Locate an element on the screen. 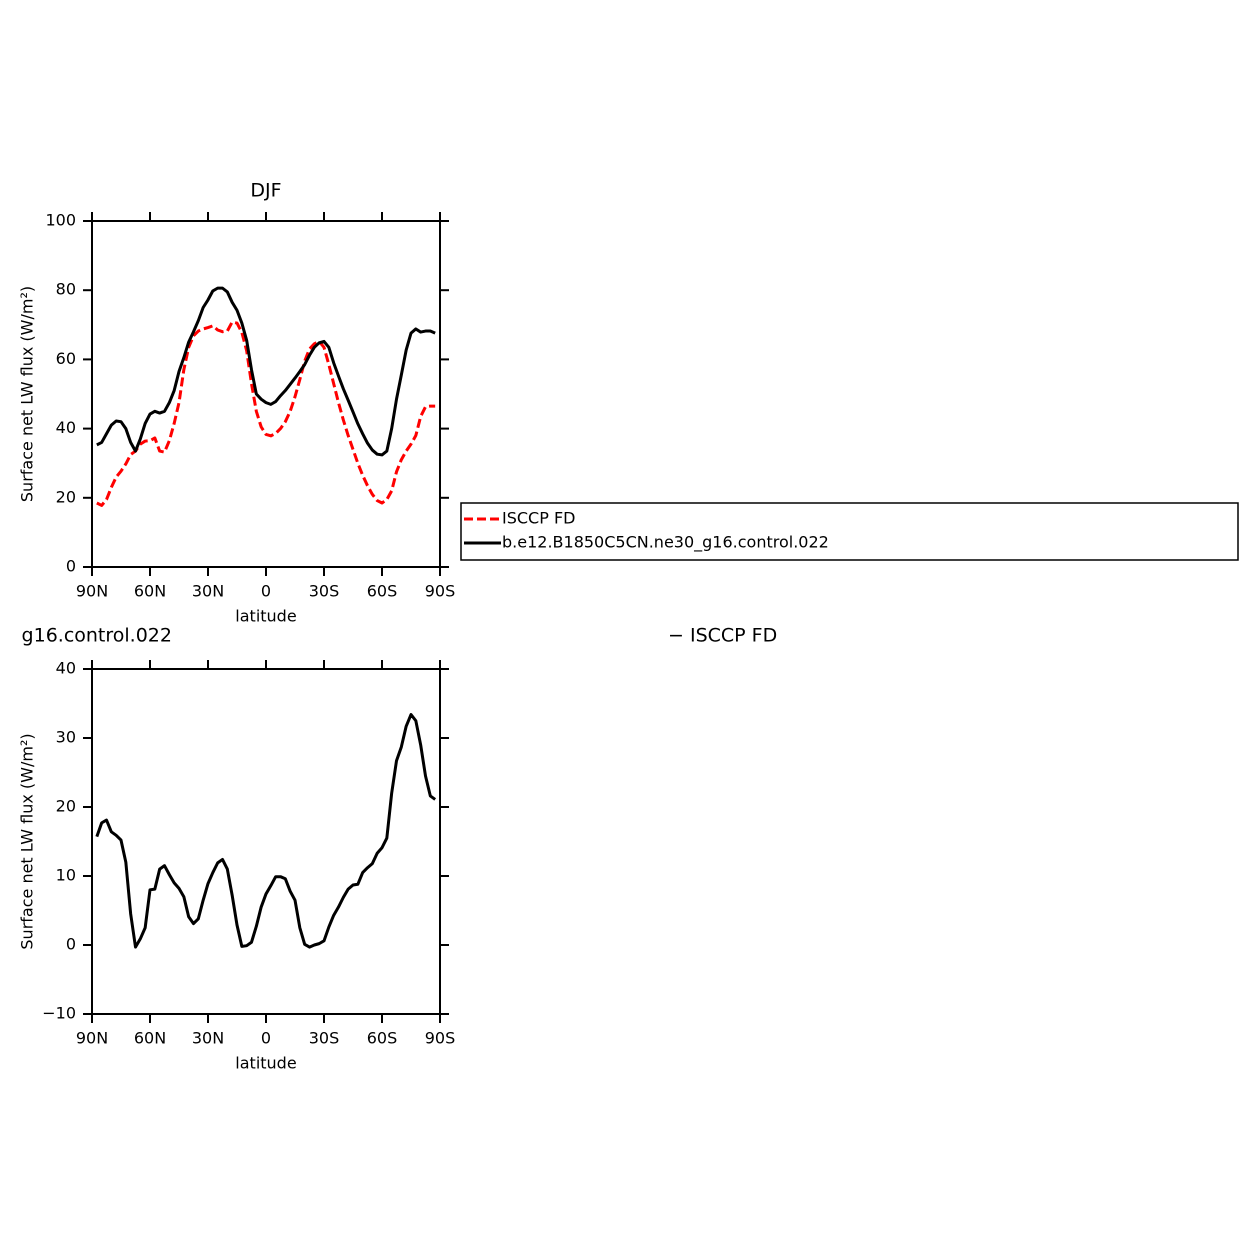 Image resolution: width=1256 pixels, height=1253 pixels. y-tick-label: 100 is located at coordinates (60, 220).